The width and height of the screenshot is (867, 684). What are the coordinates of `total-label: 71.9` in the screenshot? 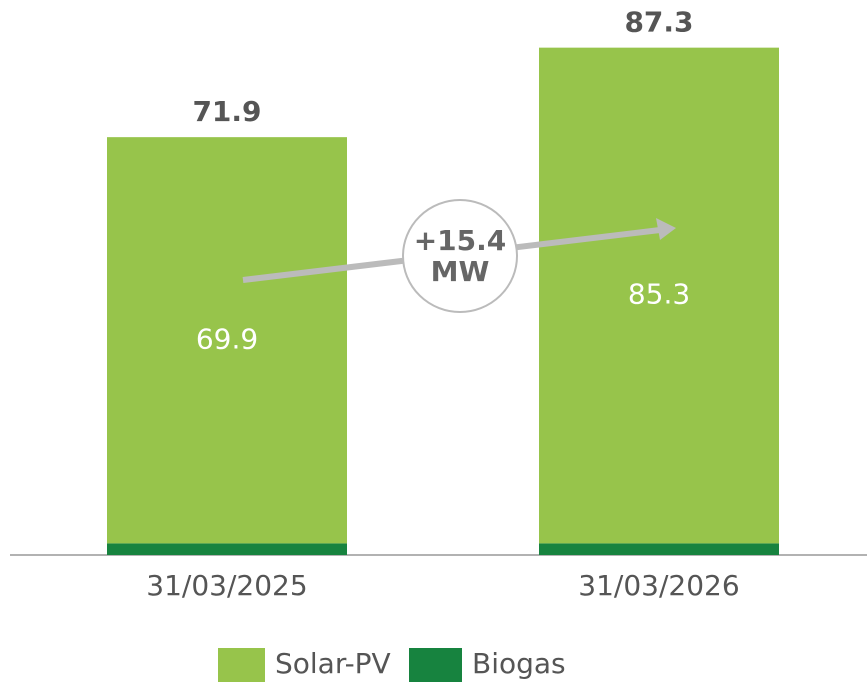 It's located at (226, 111).